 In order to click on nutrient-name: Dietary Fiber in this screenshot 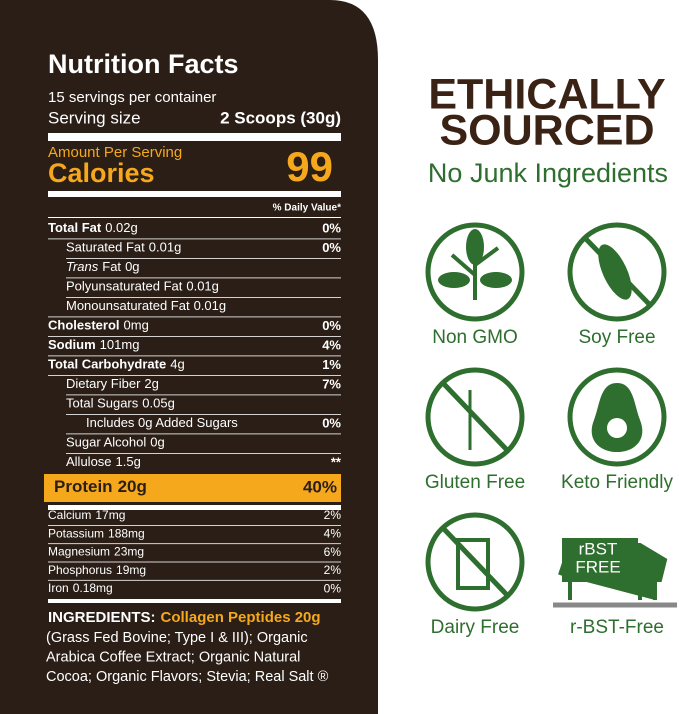, I will do `click(103, 383)`.